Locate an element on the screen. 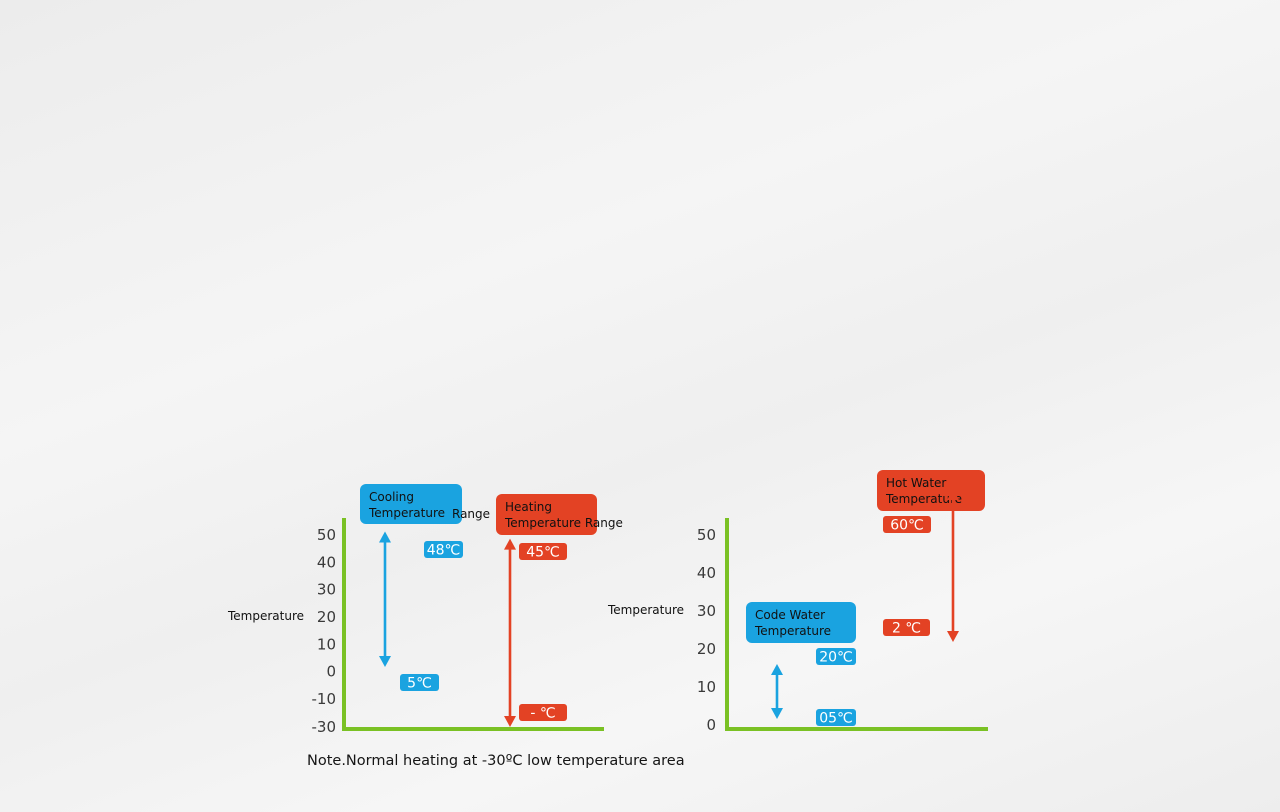 This screenshot has height=812, width=1280. hot-water-min-badge: 2 ℃ is located at coordinates (906, 628).